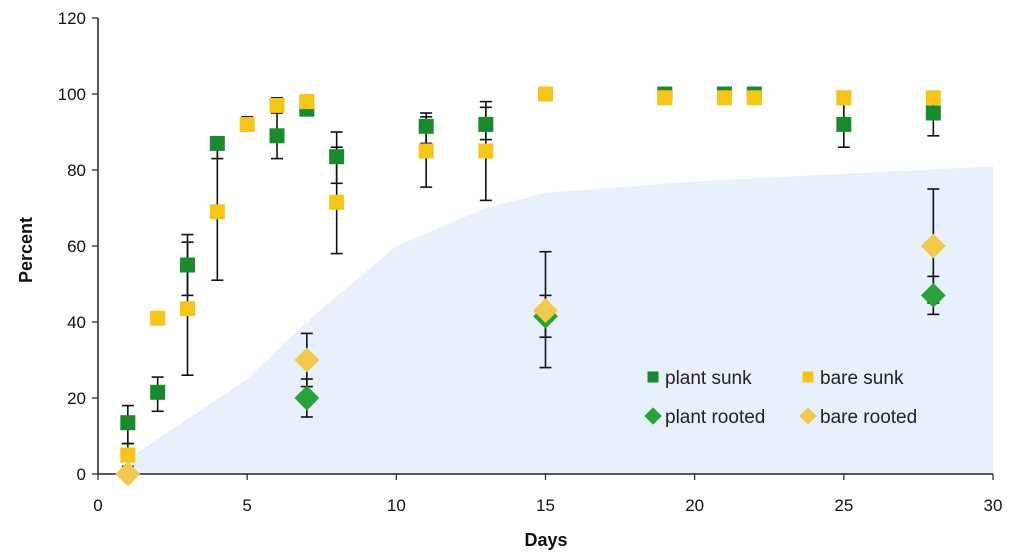 The height and width of the screenshot is (553, 1013). I want to click on legend-label-bare-sunk: bare sunk, so click(862, 378).